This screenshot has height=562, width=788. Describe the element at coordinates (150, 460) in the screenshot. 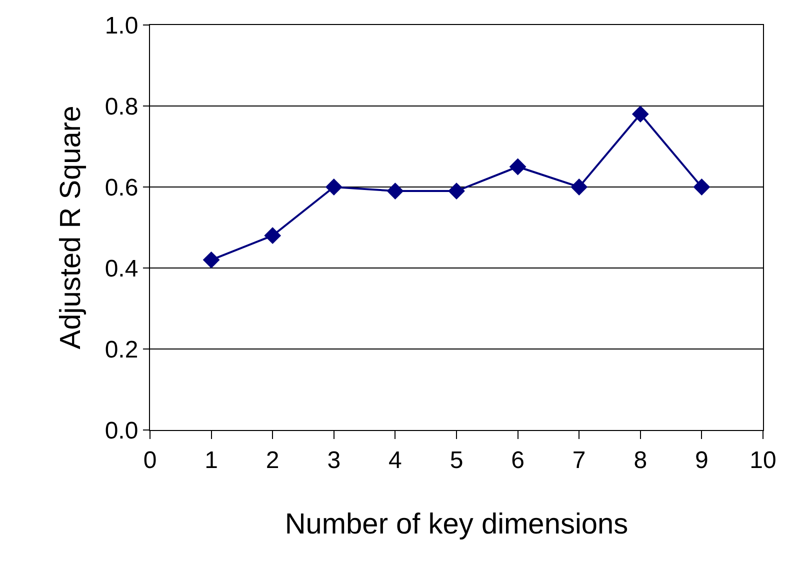

I see `x-tick-label: 0` at that location.